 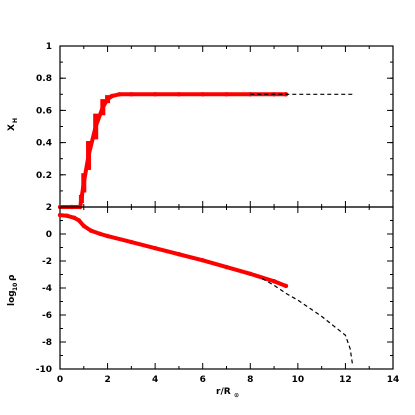 I want to click on bottom-series-0-band, so click(x=173, y=250).